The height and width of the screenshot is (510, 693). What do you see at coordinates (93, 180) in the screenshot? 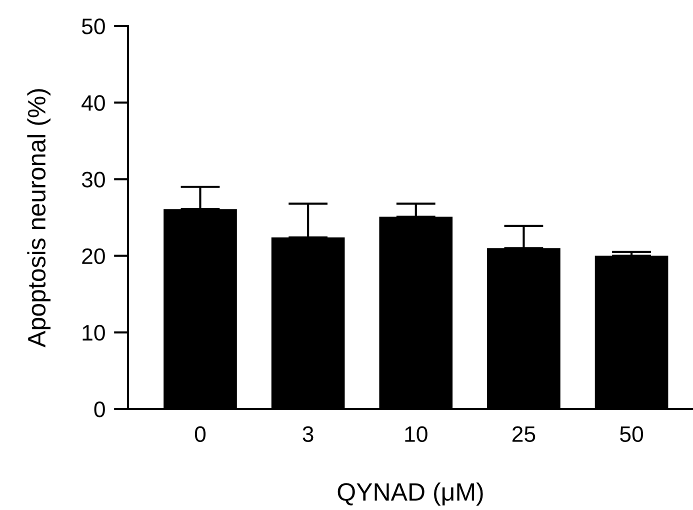
I see `y-tick-label: 30` at bounding box center [93, 180].